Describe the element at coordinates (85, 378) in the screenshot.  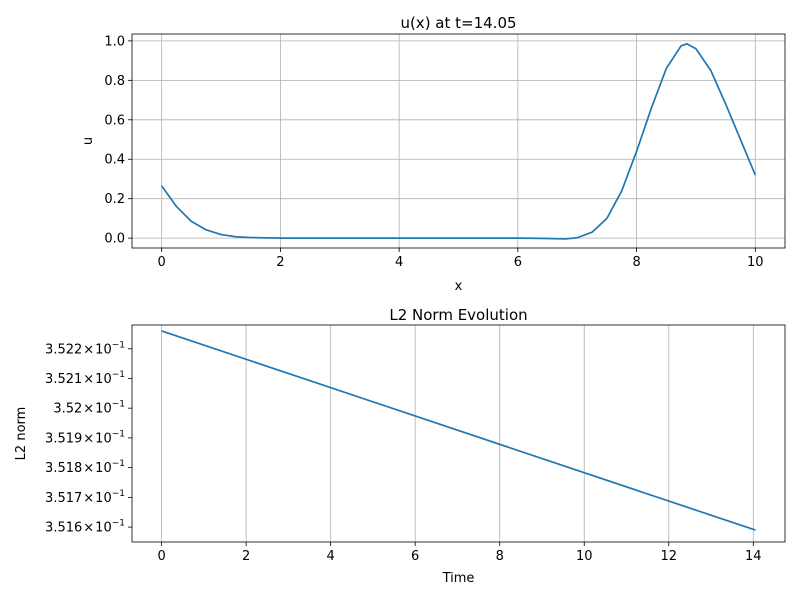
I see `y-tick-label: 3.521×10⁻¹` at that location.